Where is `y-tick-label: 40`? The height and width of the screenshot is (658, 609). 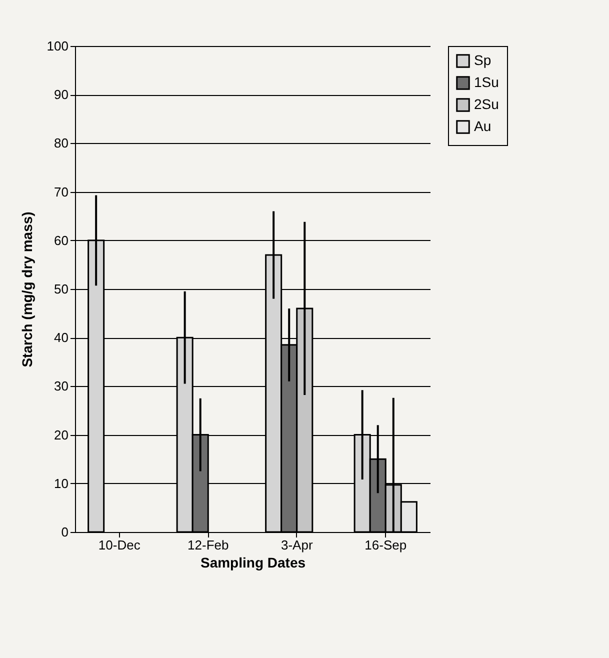 y-tick-label: 40 is located at coordinates (61, 338).